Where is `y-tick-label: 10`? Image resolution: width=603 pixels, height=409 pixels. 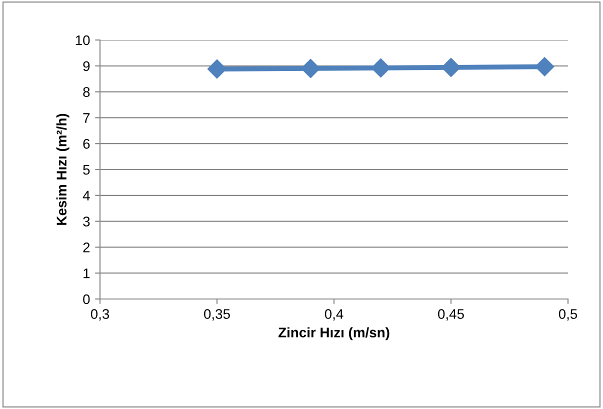
y-tick-label: 10 is located at coordinates (83, 40).